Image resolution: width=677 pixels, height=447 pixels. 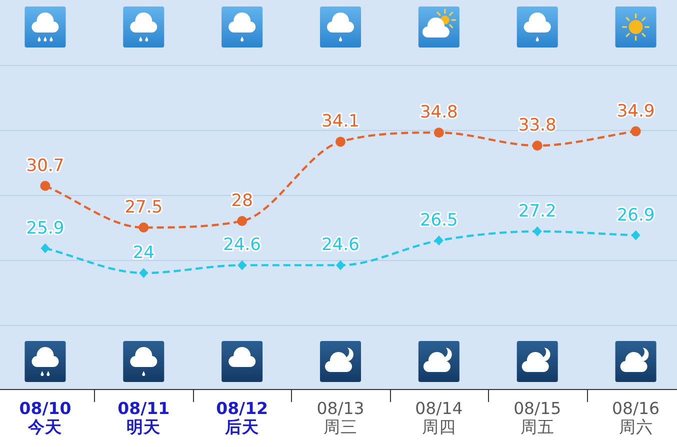 What do you see at coordinates (242, 417) in the screenshot?
I see `x-tick-label: 08/12 后天` at bounding box center [242, 417].